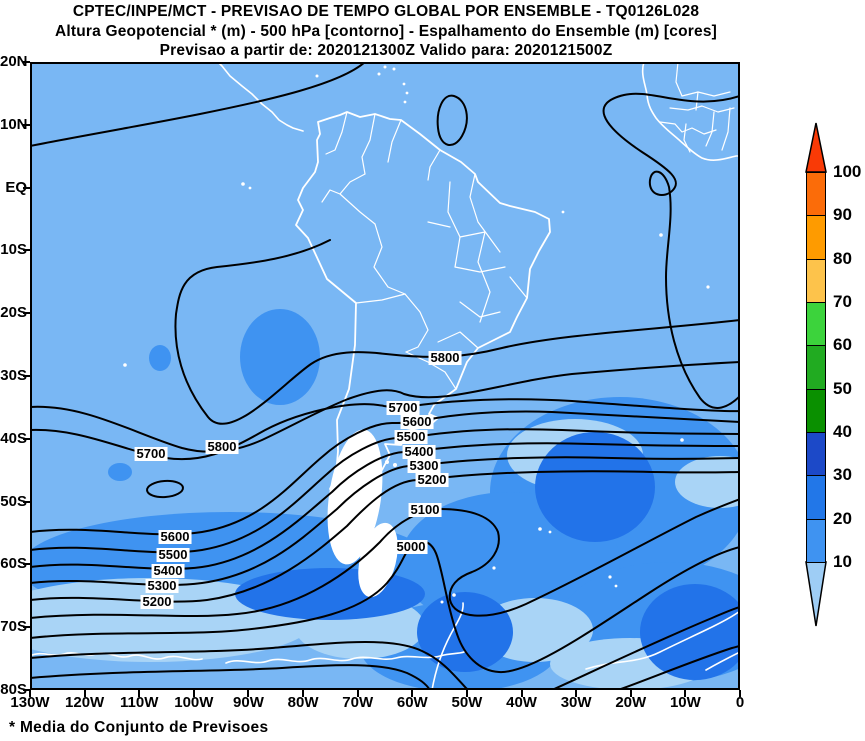 This screenshot has width=865, height=741. Describe the element at coordinates (412, 702) in the screenshot. I see `x-axis-label: 60W` at that location.